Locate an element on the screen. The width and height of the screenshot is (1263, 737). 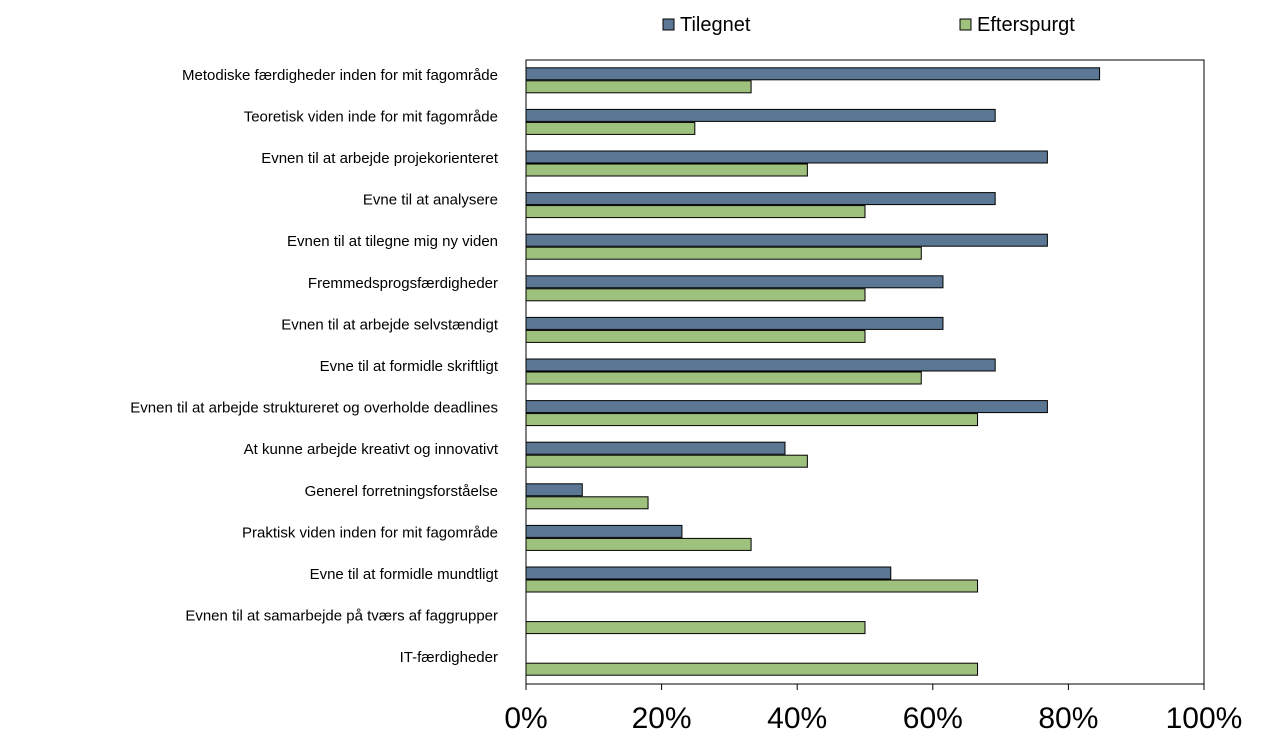
chart-legend: Tilegnet Efterspurgt is located at coordinates (868, 25).